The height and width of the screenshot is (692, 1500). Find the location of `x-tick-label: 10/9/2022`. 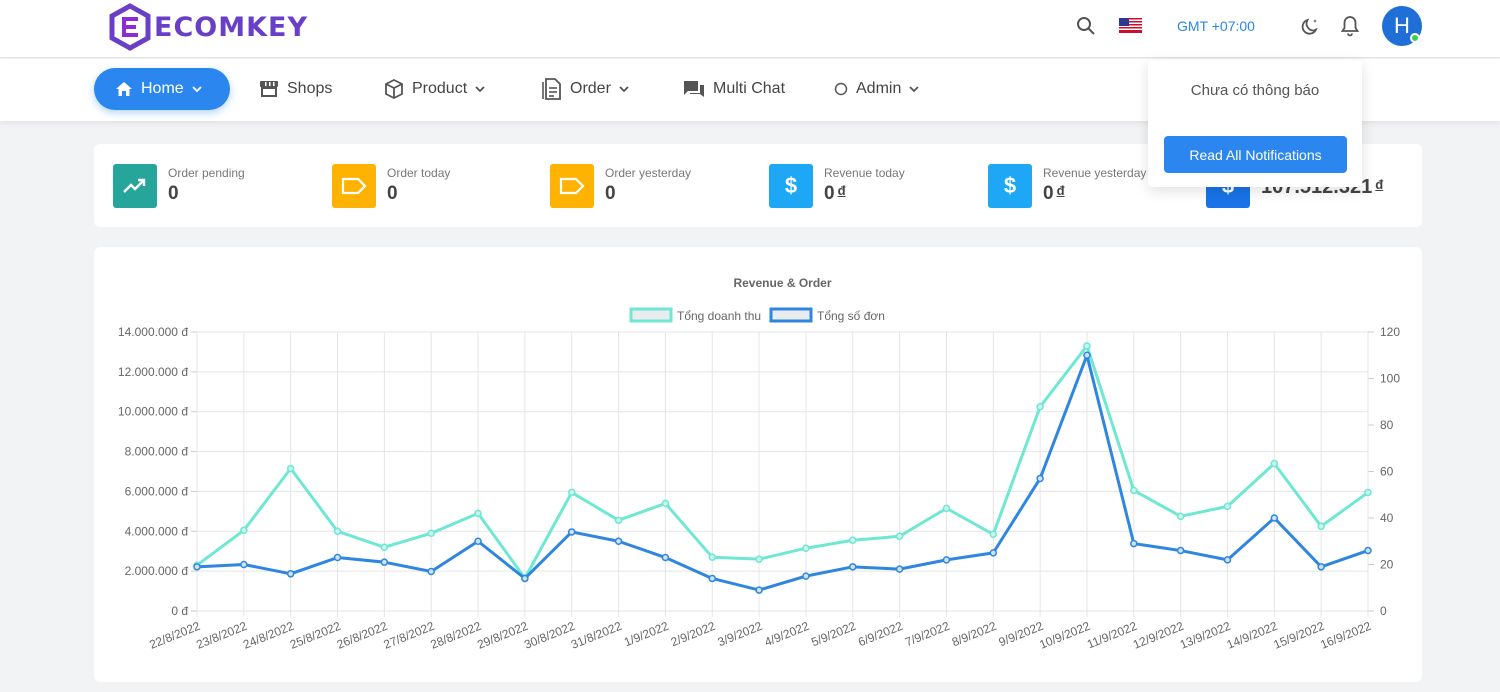

x-tick-label: 10/9/2022 is located at coordinates (1064, 635).